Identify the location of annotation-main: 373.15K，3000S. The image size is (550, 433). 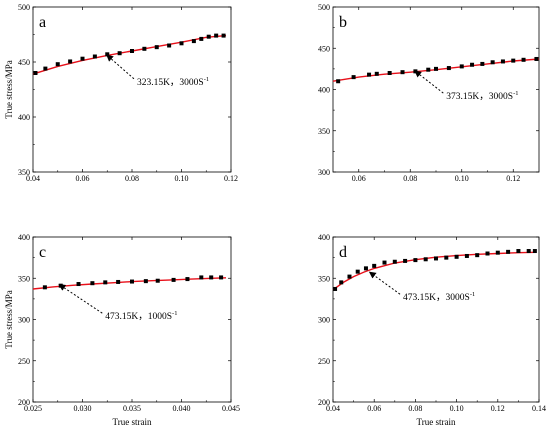
(479, 97).